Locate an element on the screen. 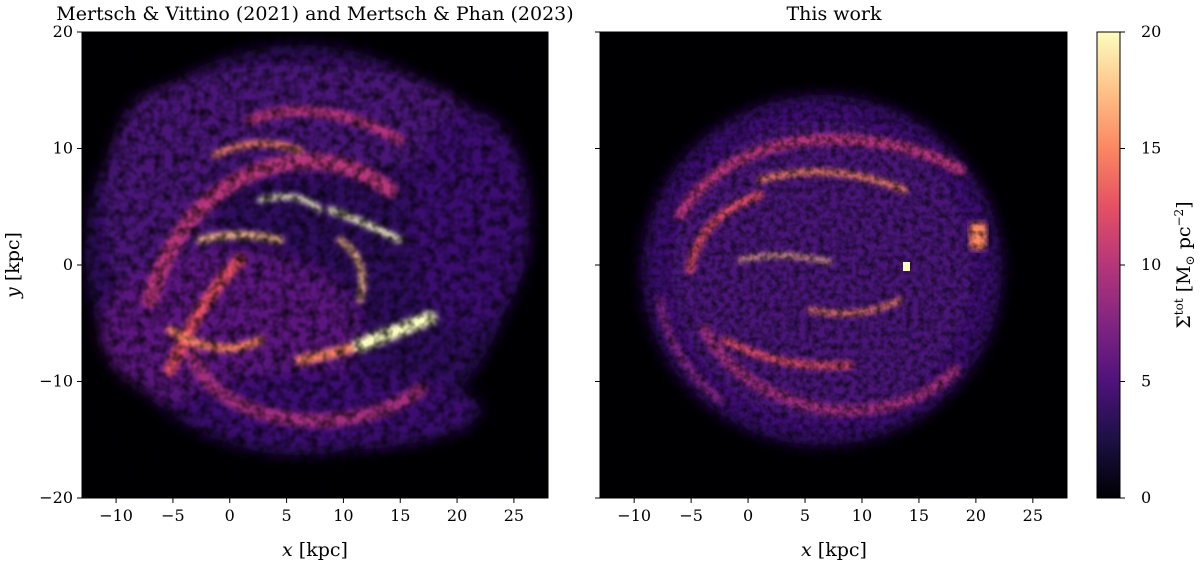 Image resolution: width=1200 pixels, height=567 pixels. left-xtick-label: 25 is located at coordinates (514, 515).